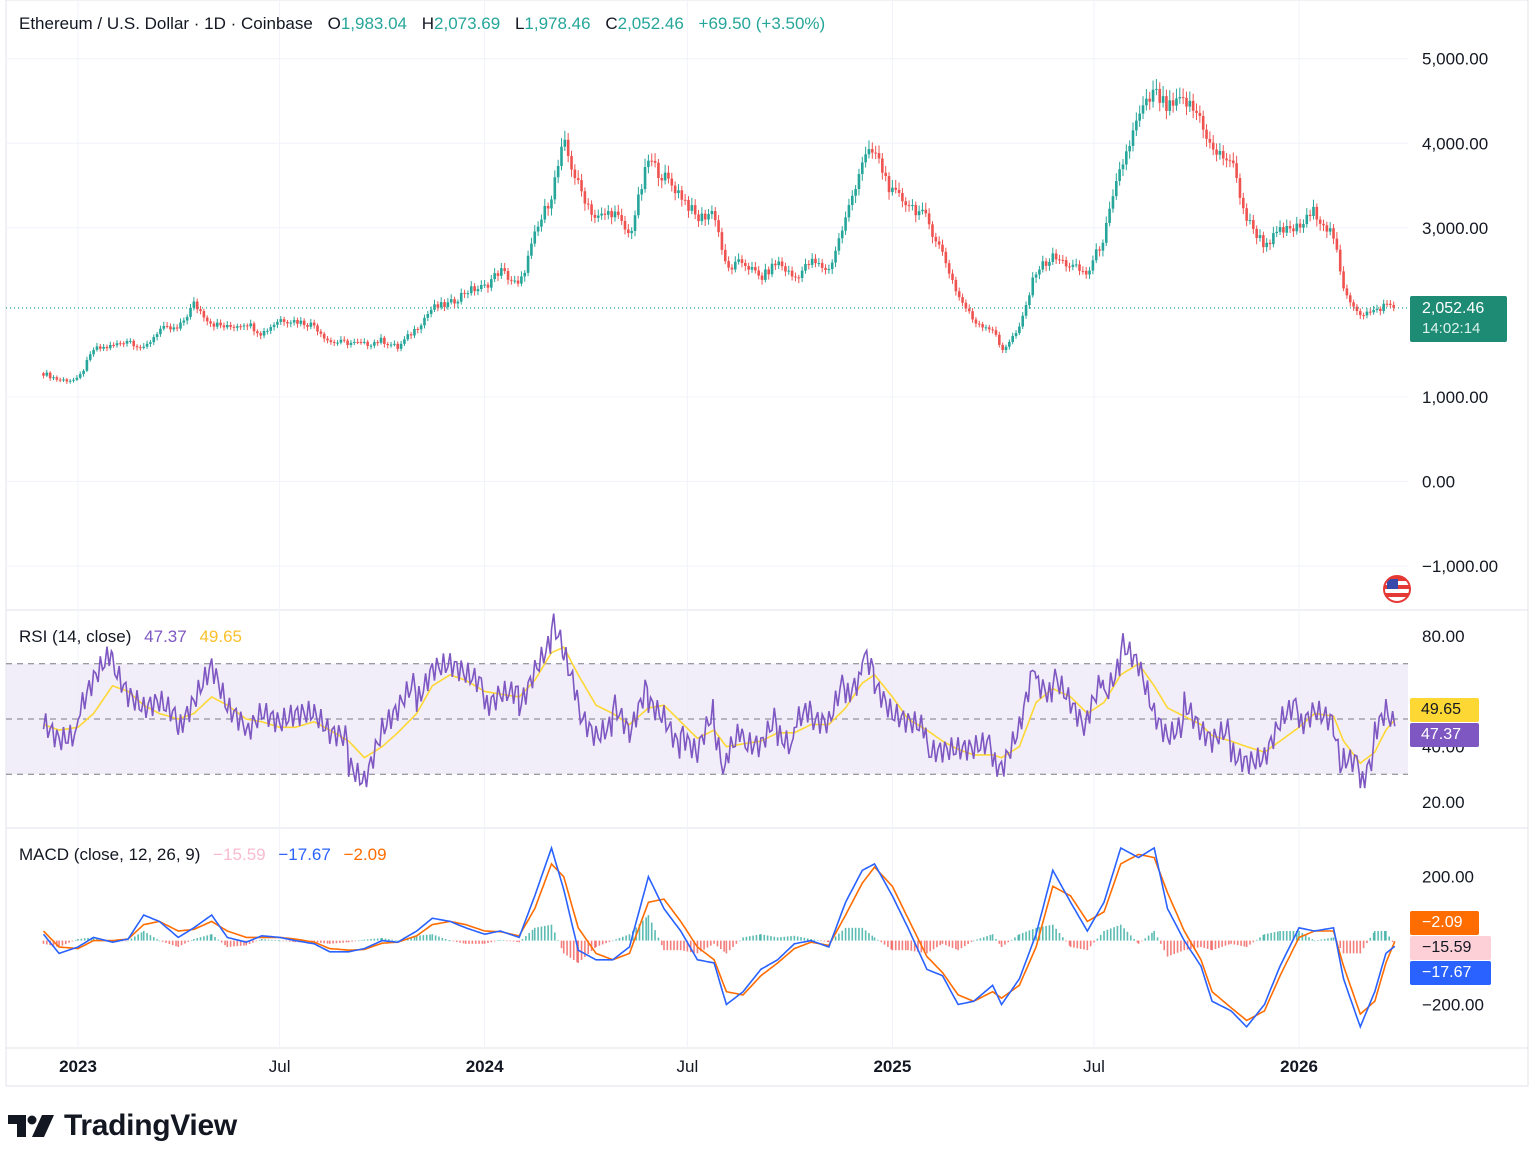  What do you see at coordinates (1455, 397) in the screenshot?
I see `price-tick-label: 1,000.00` at bounding box center [1455, 397].